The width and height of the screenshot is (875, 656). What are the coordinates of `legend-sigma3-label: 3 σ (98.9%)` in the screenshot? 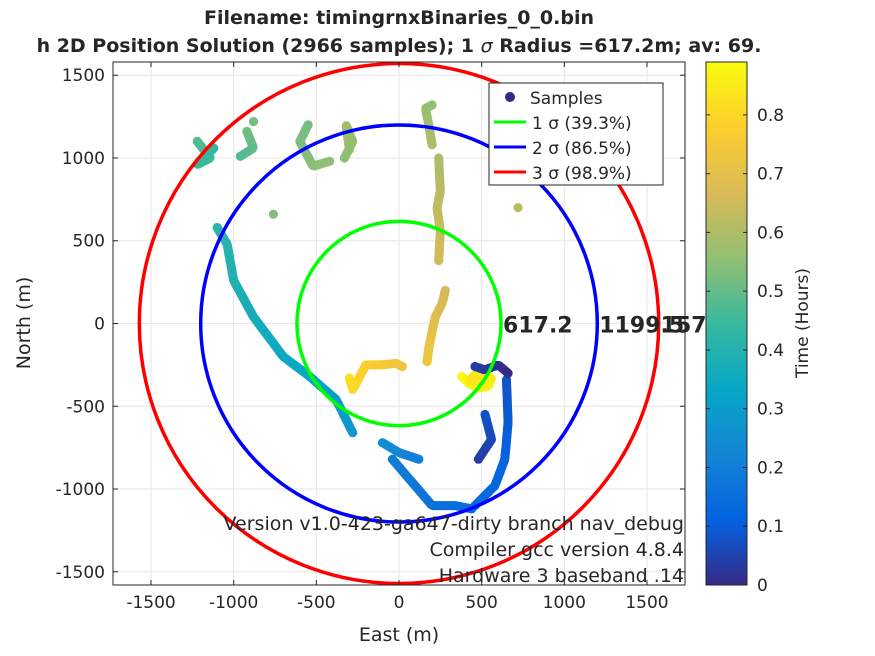 It's located at (582, 174).